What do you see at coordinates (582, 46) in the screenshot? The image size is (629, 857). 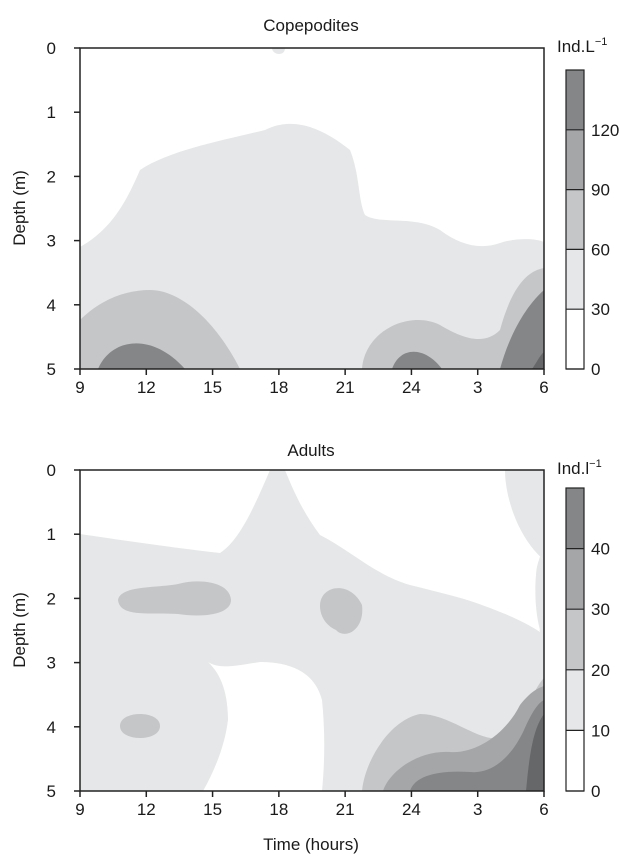 I see `colorbar-unit: Ind.L−1` at bounding box center [582, 46].